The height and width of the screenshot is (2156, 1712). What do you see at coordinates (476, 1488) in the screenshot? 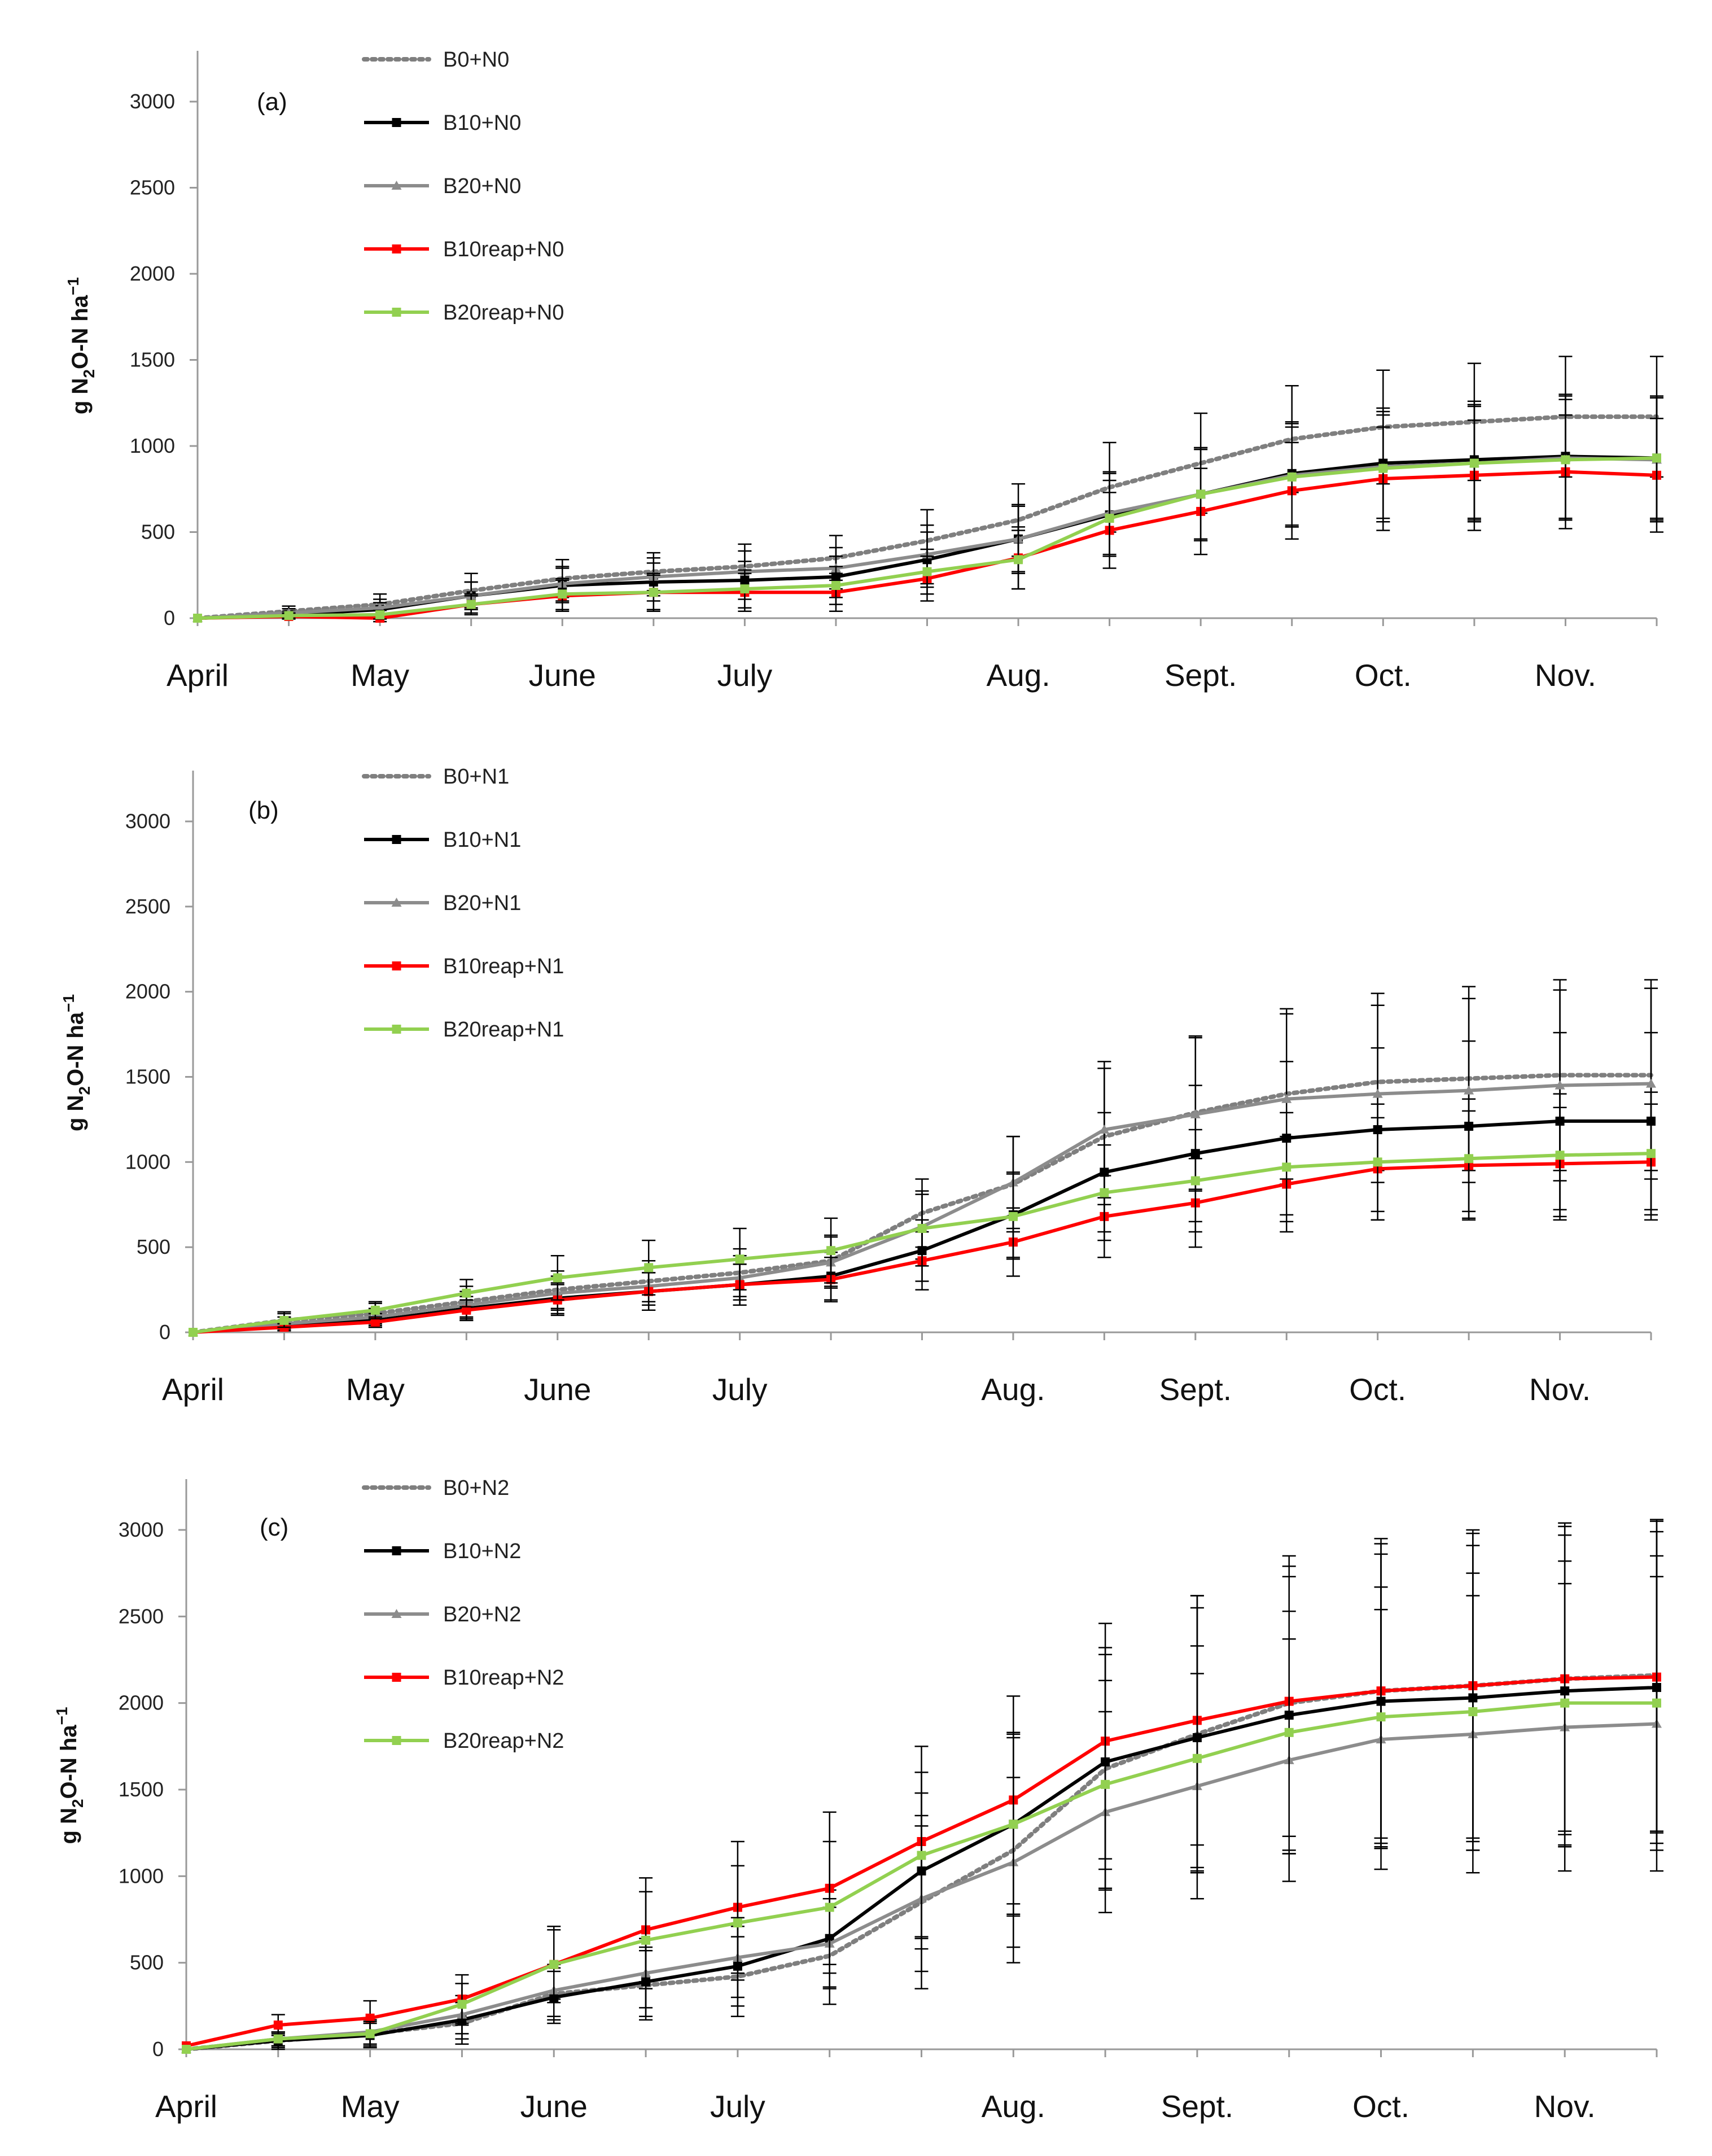
I see `legend-label: B0+N2` at bounding box center [476, 1488].